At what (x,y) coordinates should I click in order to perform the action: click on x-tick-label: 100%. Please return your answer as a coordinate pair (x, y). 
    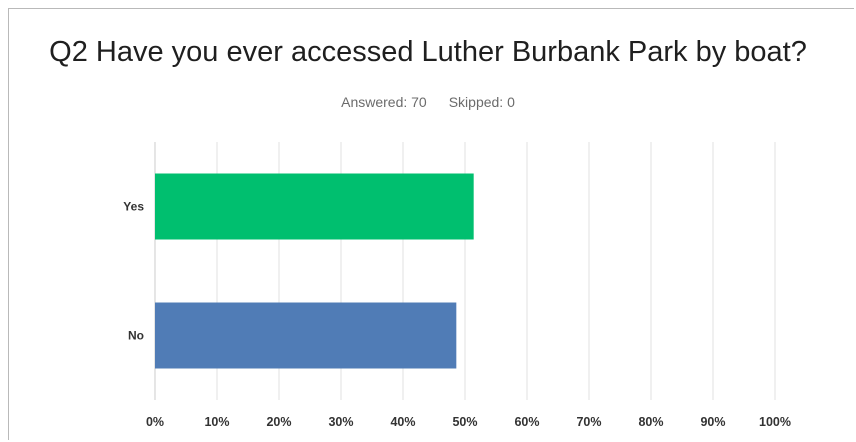
    Looking at the image, I should click on (775, 422).